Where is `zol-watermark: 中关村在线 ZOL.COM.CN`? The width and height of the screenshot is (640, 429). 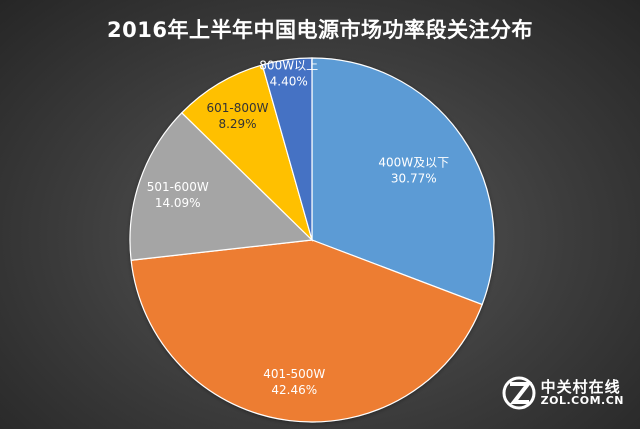 zol-watermark: 中关村在线 ZOL.COM.CN is located at coordinates (562, 393).